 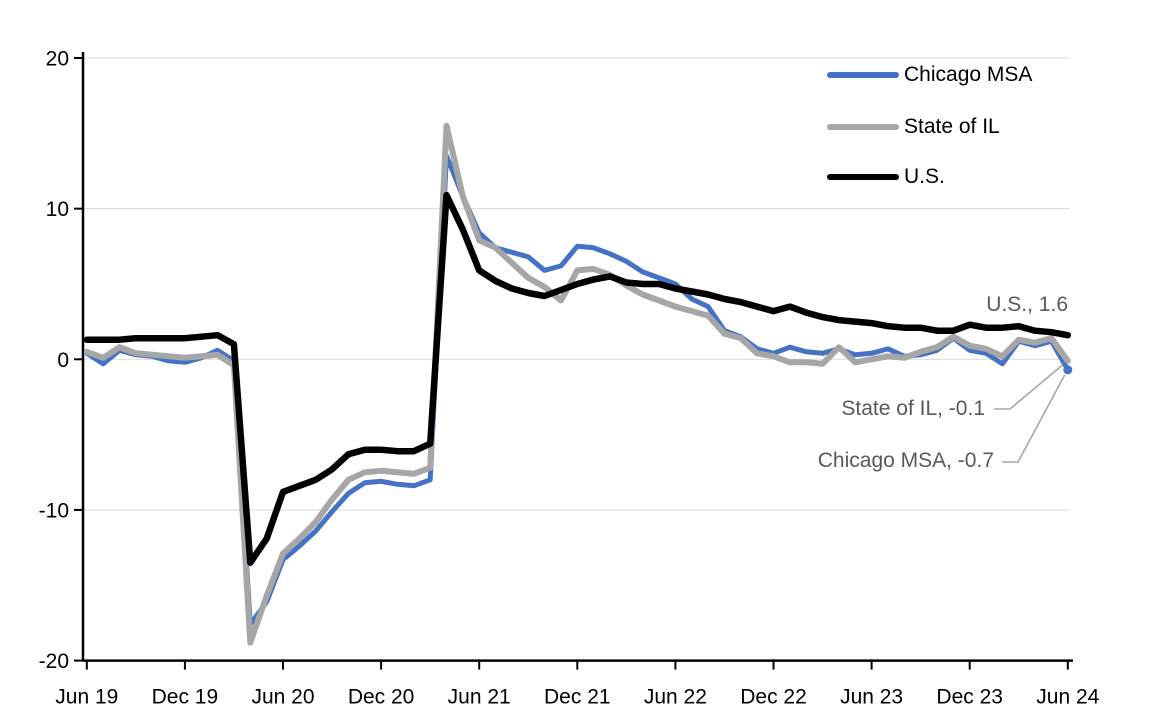 I want to click on end-label-state-of-il: State of IL, -0.1, so click(x=913, y=408).